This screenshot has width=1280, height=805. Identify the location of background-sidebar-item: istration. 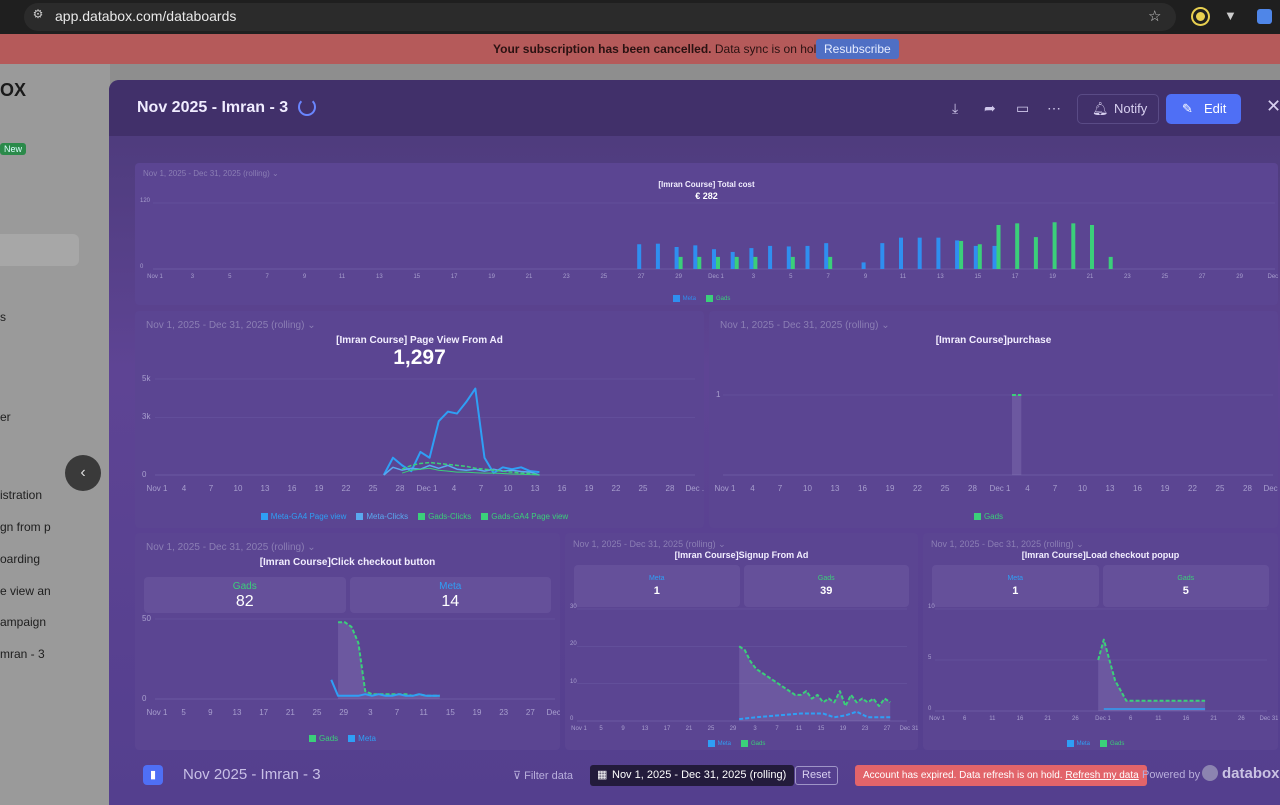
(21, 495).